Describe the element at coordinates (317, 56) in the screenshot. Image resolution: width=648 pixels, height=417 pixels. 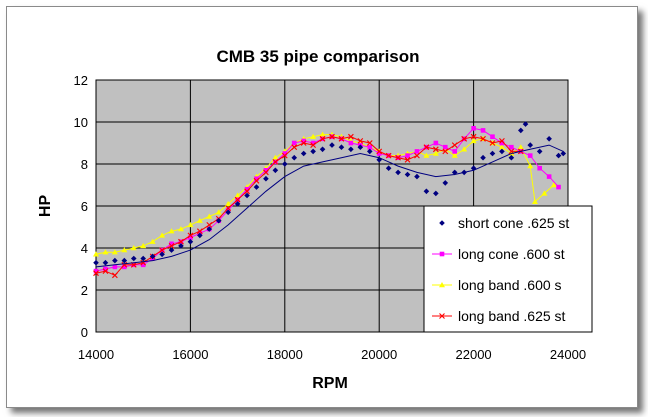
I see `chart-title: CMB 35 pipe comparison` at that location.